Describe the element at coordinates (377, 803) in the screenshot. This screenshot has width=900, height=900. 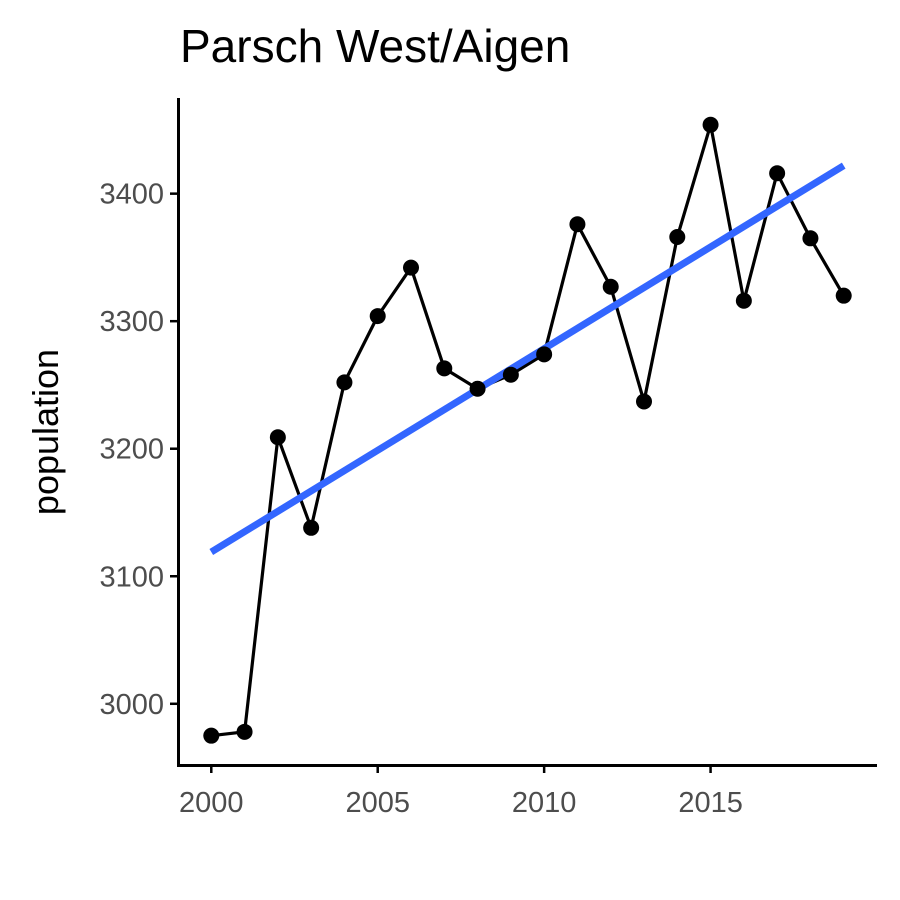
I see `x-tick-label: 2005` at that location.